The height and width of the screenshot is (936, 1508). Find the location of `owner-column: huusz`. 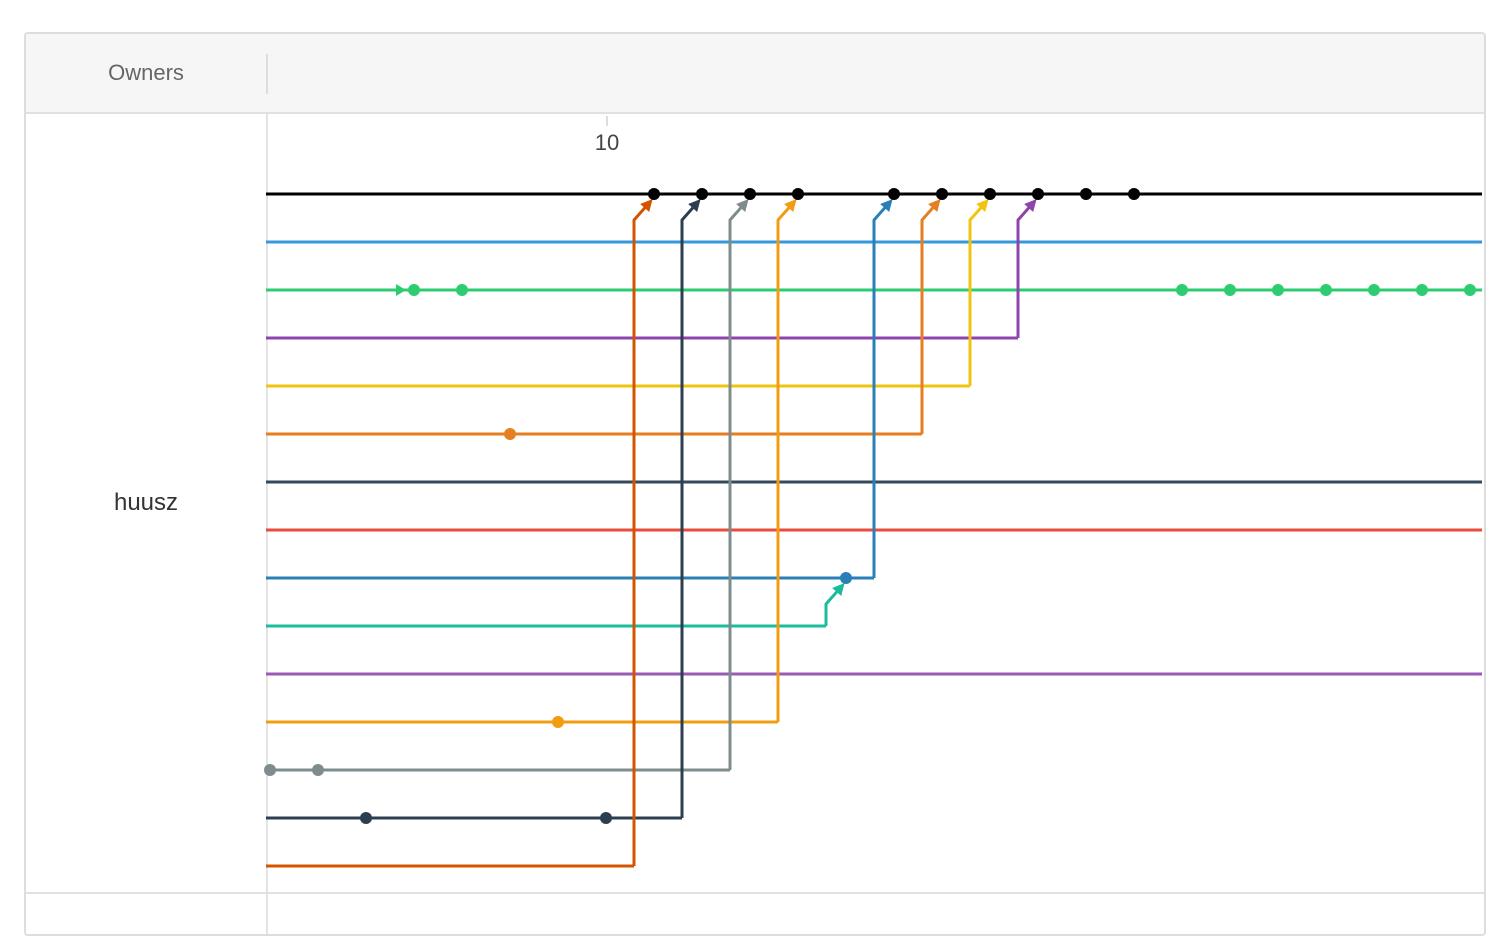

owner-column: huusz is located at coordinates (147, 503).